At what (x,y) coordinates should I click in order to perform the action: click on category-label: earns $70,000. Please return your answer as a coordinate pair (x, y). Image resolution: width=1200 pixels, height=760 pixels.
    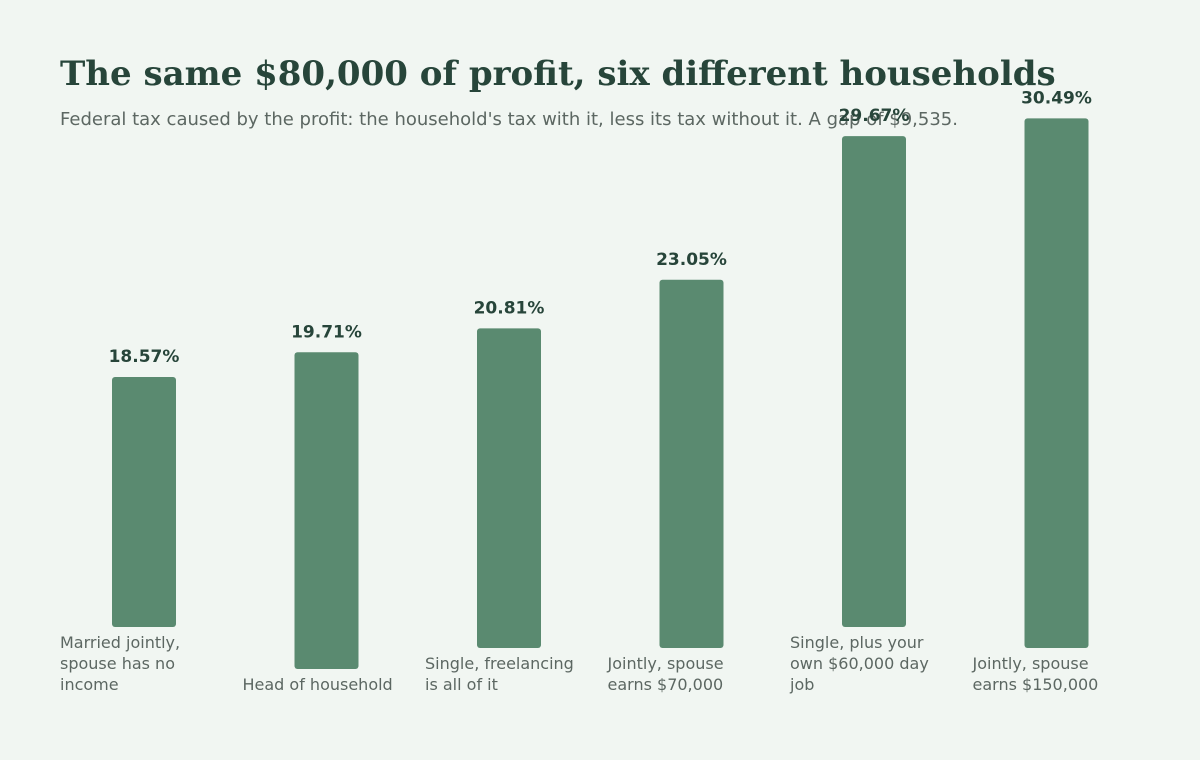
    Looking at the image, I should click on (666, 684).